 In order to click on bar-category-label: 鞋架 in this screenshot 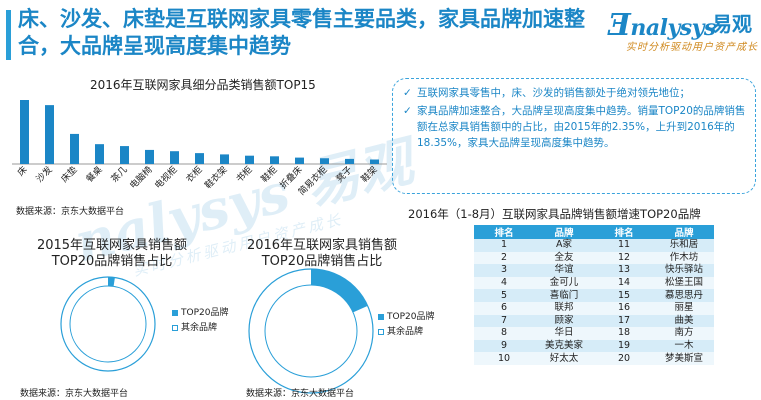, I will do `click(368, 174)`.